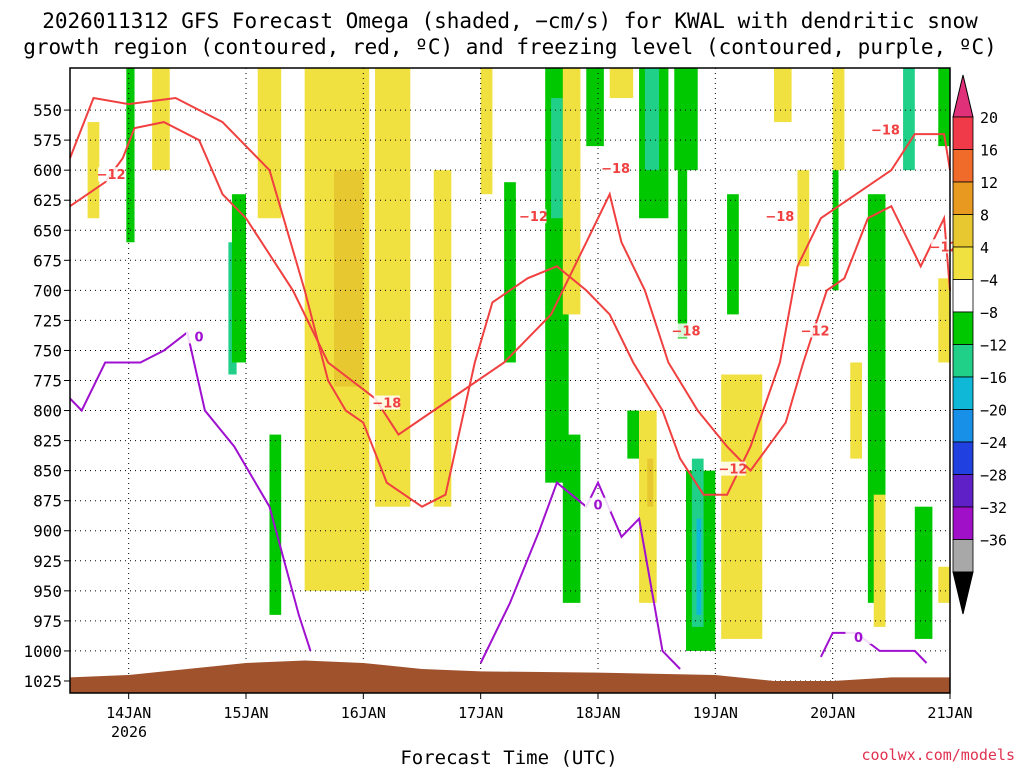 This screenshot has width=1024, height=768. What do you see at coordinates (597, 506) in the screenshot?
I see `contour-label-freezing: 0` at bounding box center [597, 506].